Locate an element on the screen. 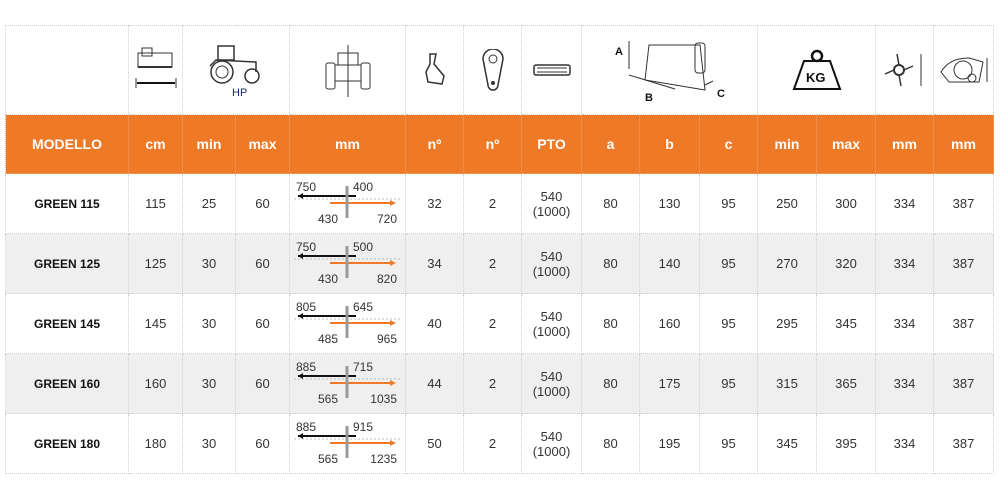 Image resolution: width=1000 pixels, height=500 pixels. kg_min-cell: 345 is located at coordinates (787, 443).